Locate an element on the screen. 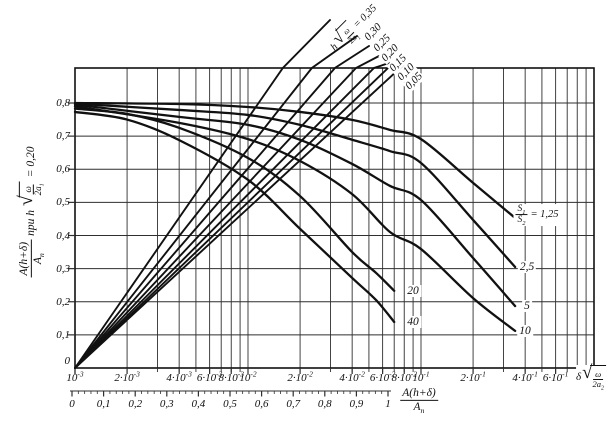  y-axis-title-fraction: A(h+δ) An is located at coordinates (31, 258).